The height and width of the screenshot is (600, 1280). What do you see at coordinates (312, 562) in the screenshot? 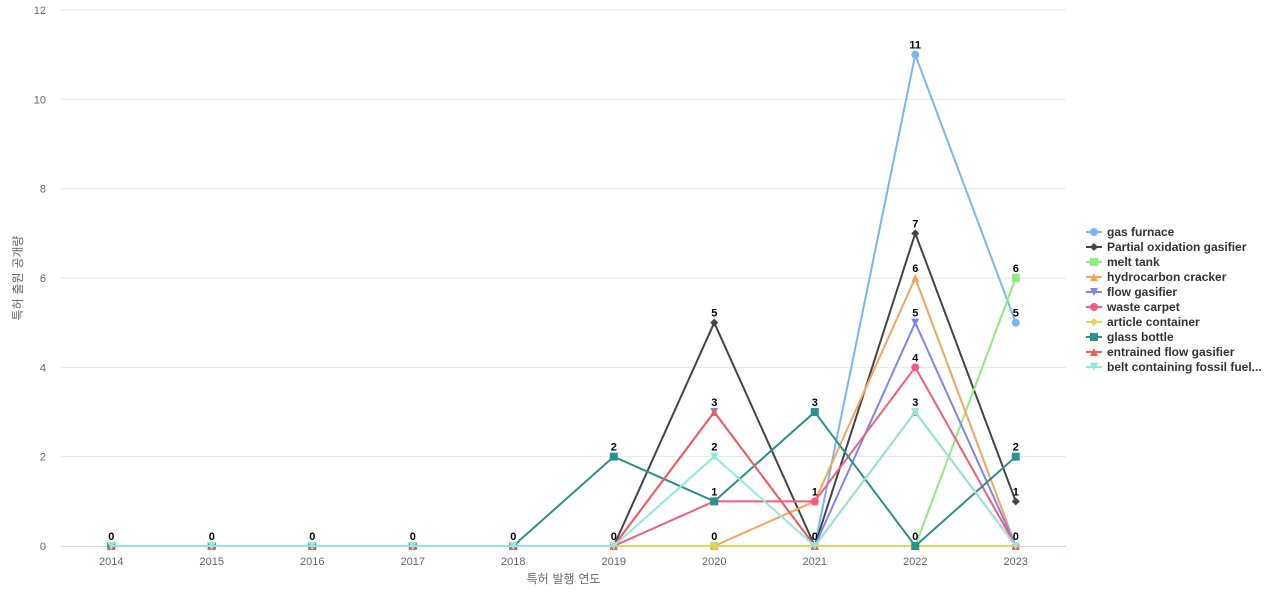
I see `x-tick-label: 2016` at bounding box center [312, 562].